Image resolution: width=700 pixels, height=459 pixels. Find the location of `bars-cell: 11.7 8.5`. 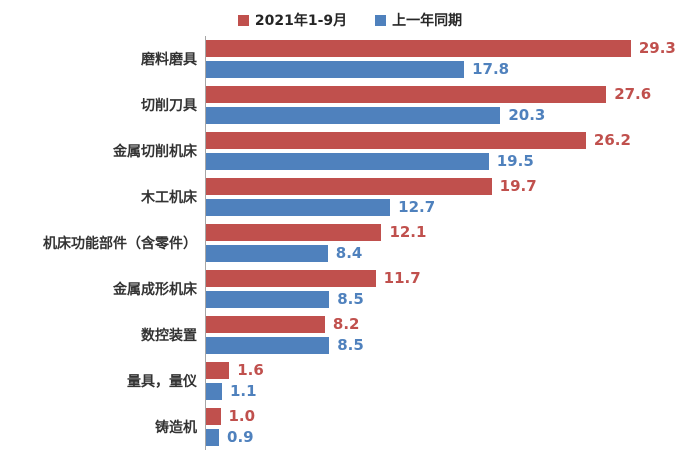

bars-cell: 11.7 8.5 is located at coordinates (452, 289).